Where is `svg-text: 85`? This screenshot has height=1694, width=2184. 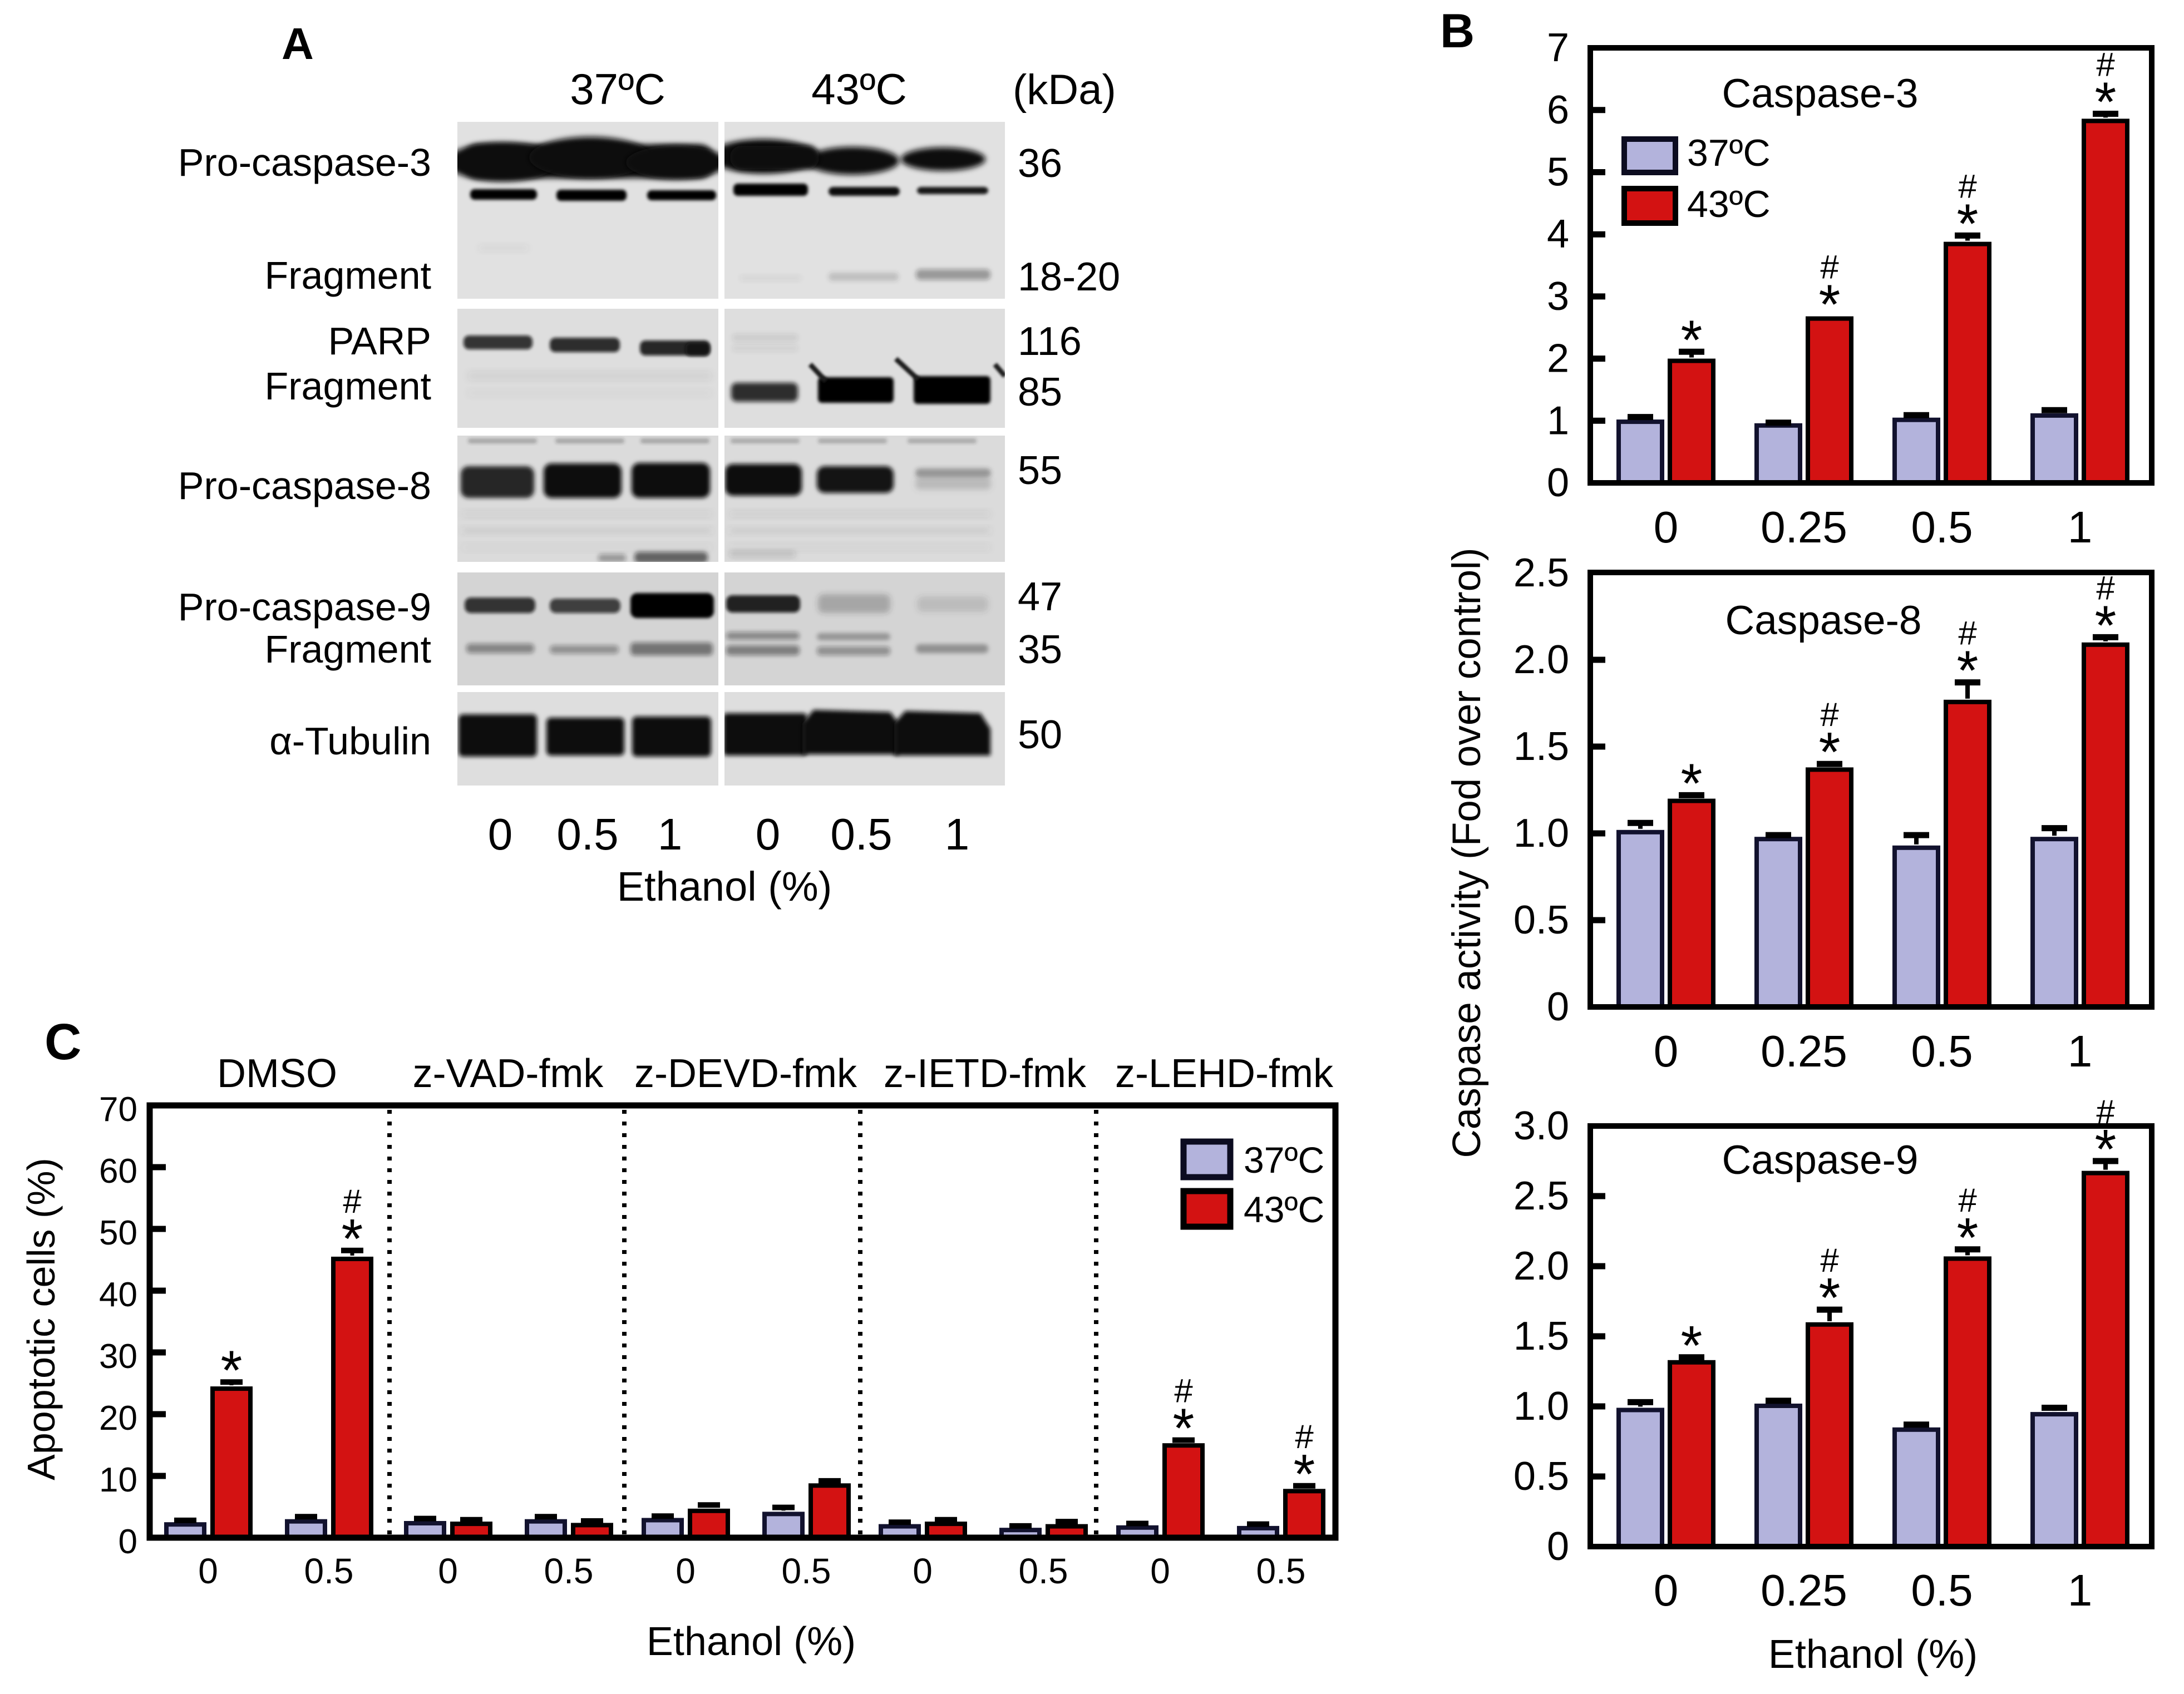
svg-text: 85 is located at coordinates (1040, 392).